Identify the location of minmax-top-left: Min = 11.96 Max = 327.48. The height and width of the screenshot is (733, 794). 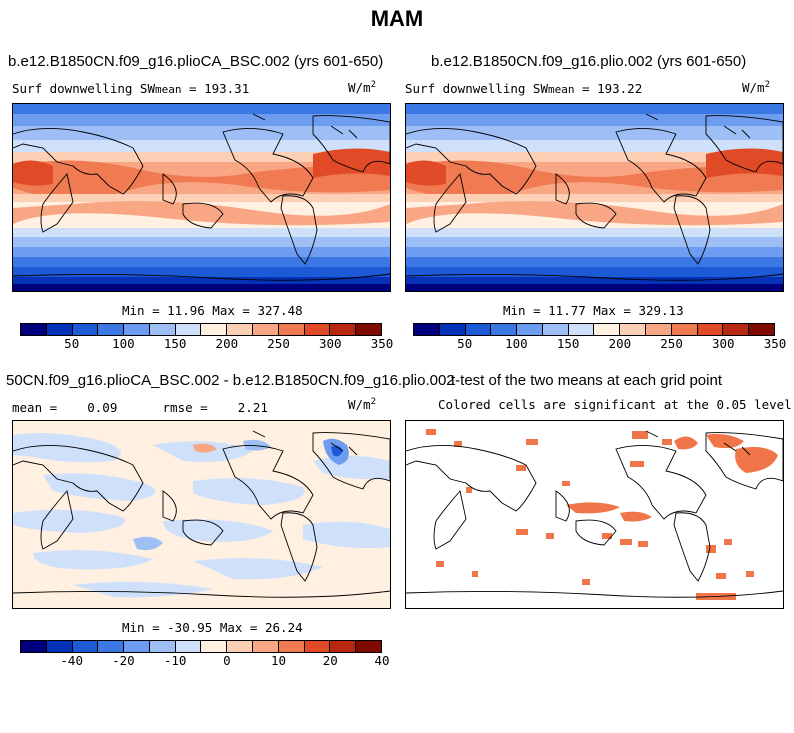
(212, 310).